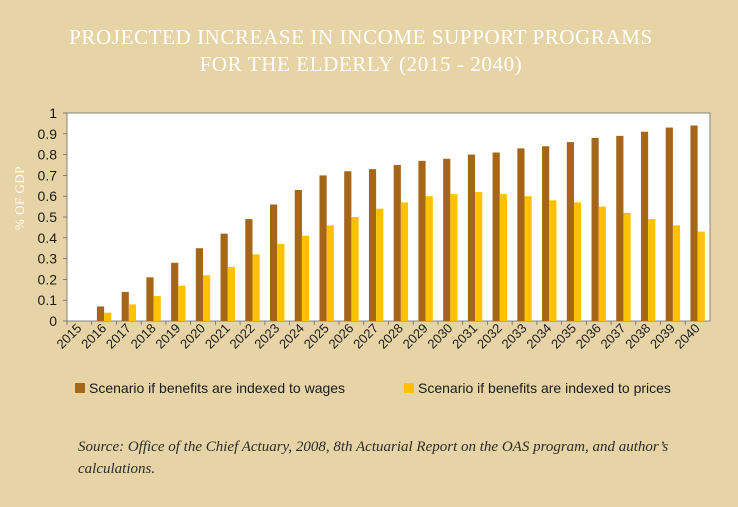 This screenshot has width=738, height=507. Describe the element at coordinates (489, 336) in the screenshot. I see `x-tick-label: 2032` at that location.